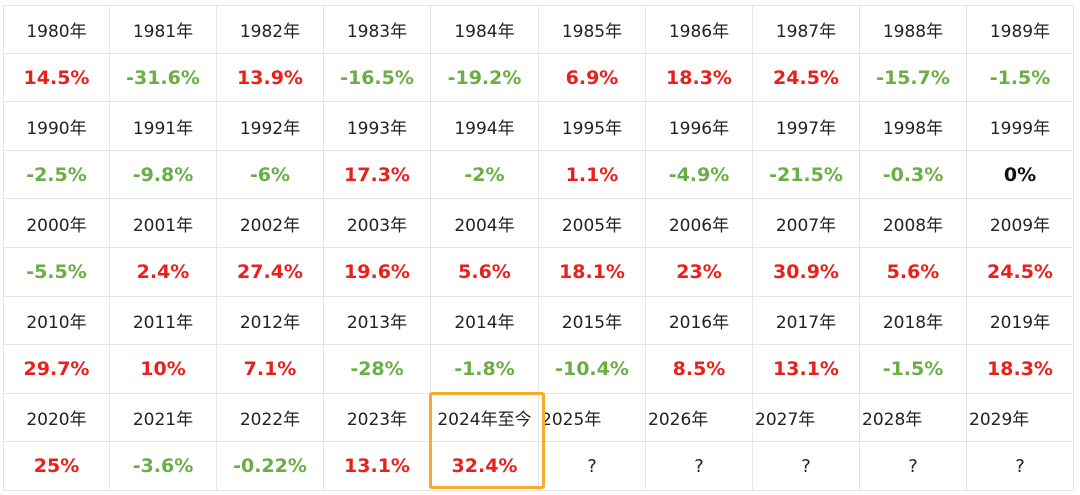  Describe the element at coordinates (56, 175) in the screenshot. I see `return-value: -2.5%` at that location.